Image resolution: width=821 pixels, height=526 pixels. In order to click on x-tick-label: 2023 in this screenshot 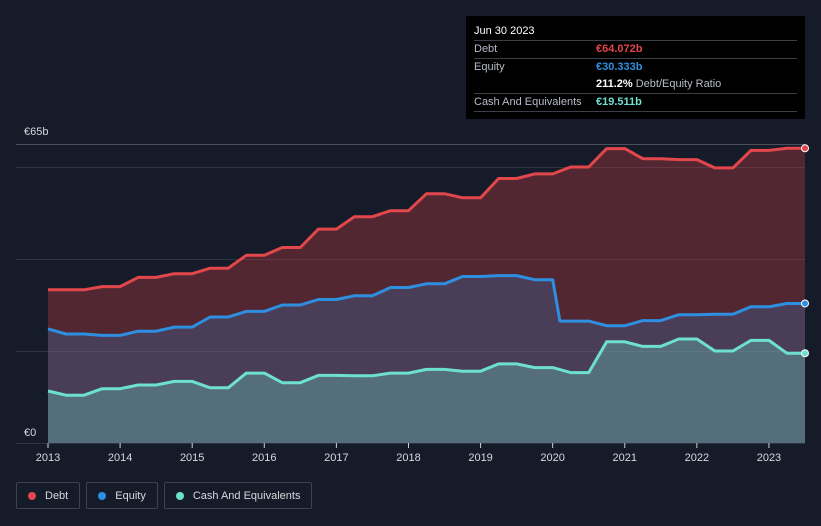, I will do `click(769, 458)`.